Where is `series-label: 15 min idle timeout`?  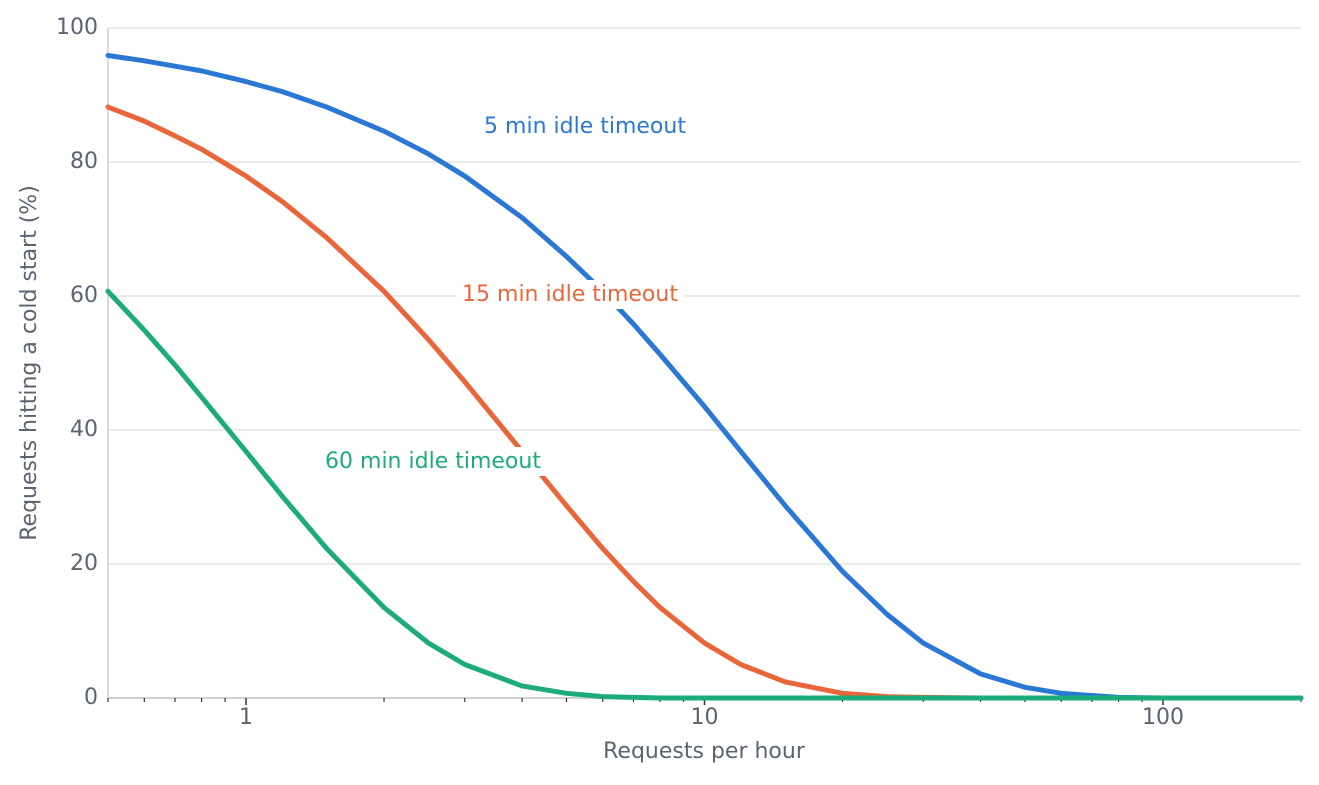 series-label: 15 min idle timeout is located at coordinates (570, 294).